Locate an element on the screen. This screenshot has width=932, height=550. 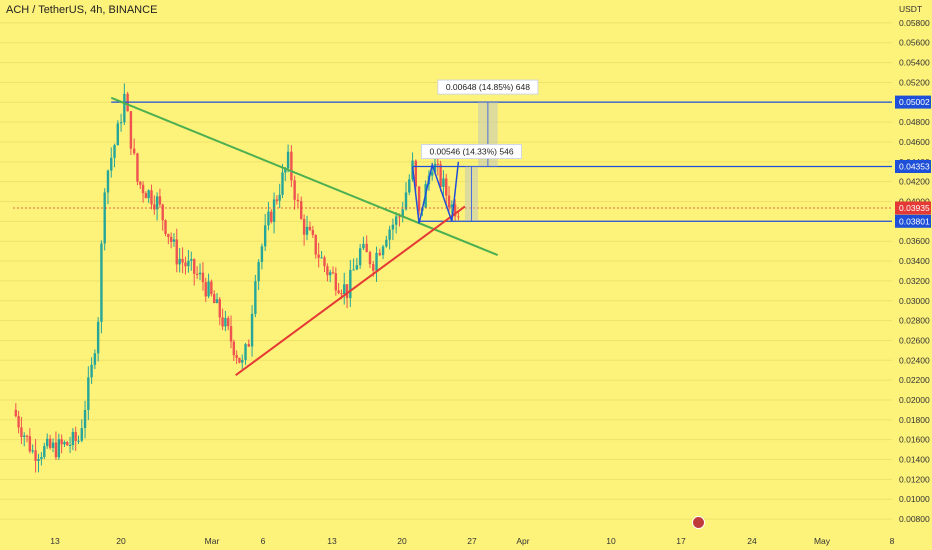
measure-label-box is located at coordinates (488, 87).